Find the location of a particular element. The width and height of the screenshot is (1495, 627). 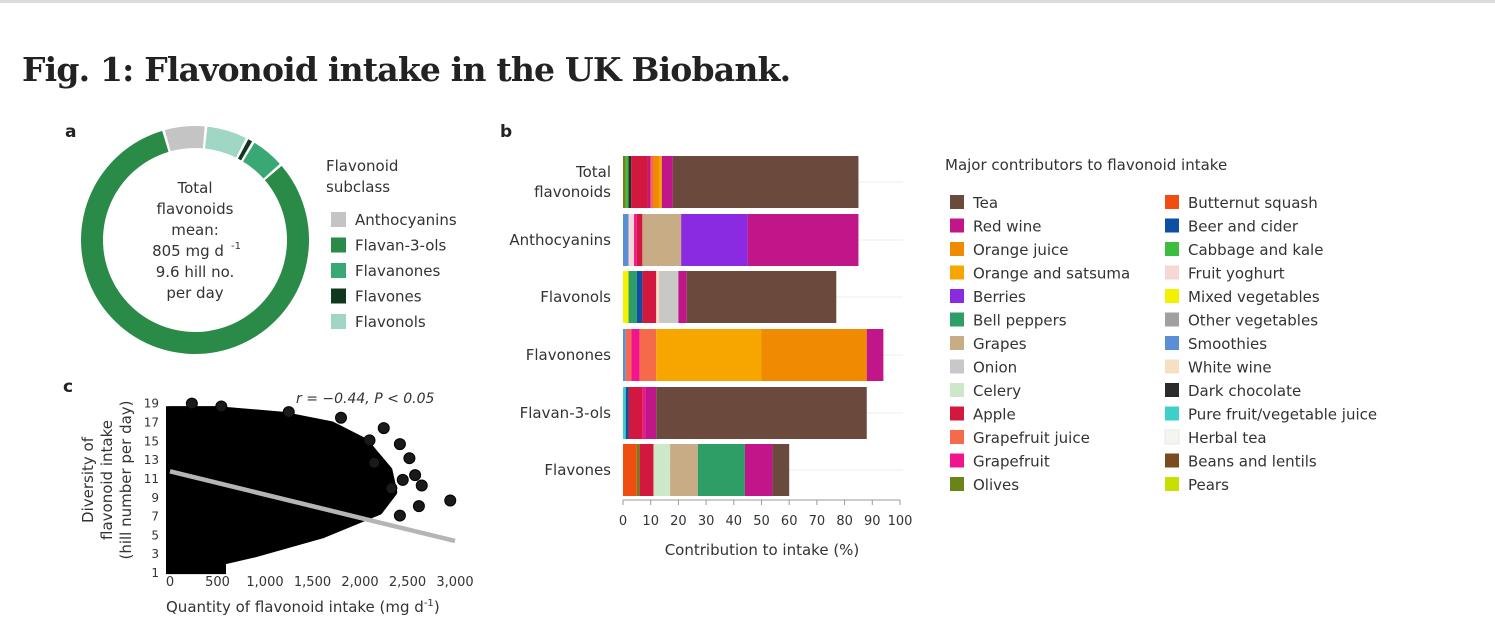

bar-segment-berries is located at coordinates (714, 240).